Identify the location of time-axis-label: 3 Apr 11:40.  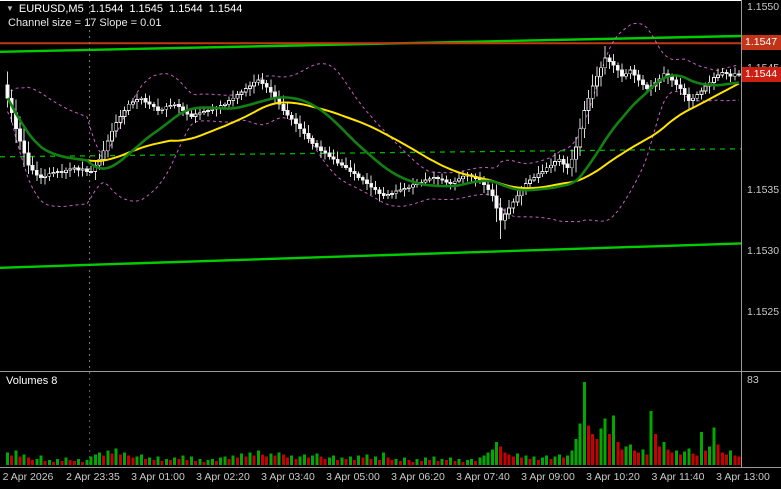
(678, 477).